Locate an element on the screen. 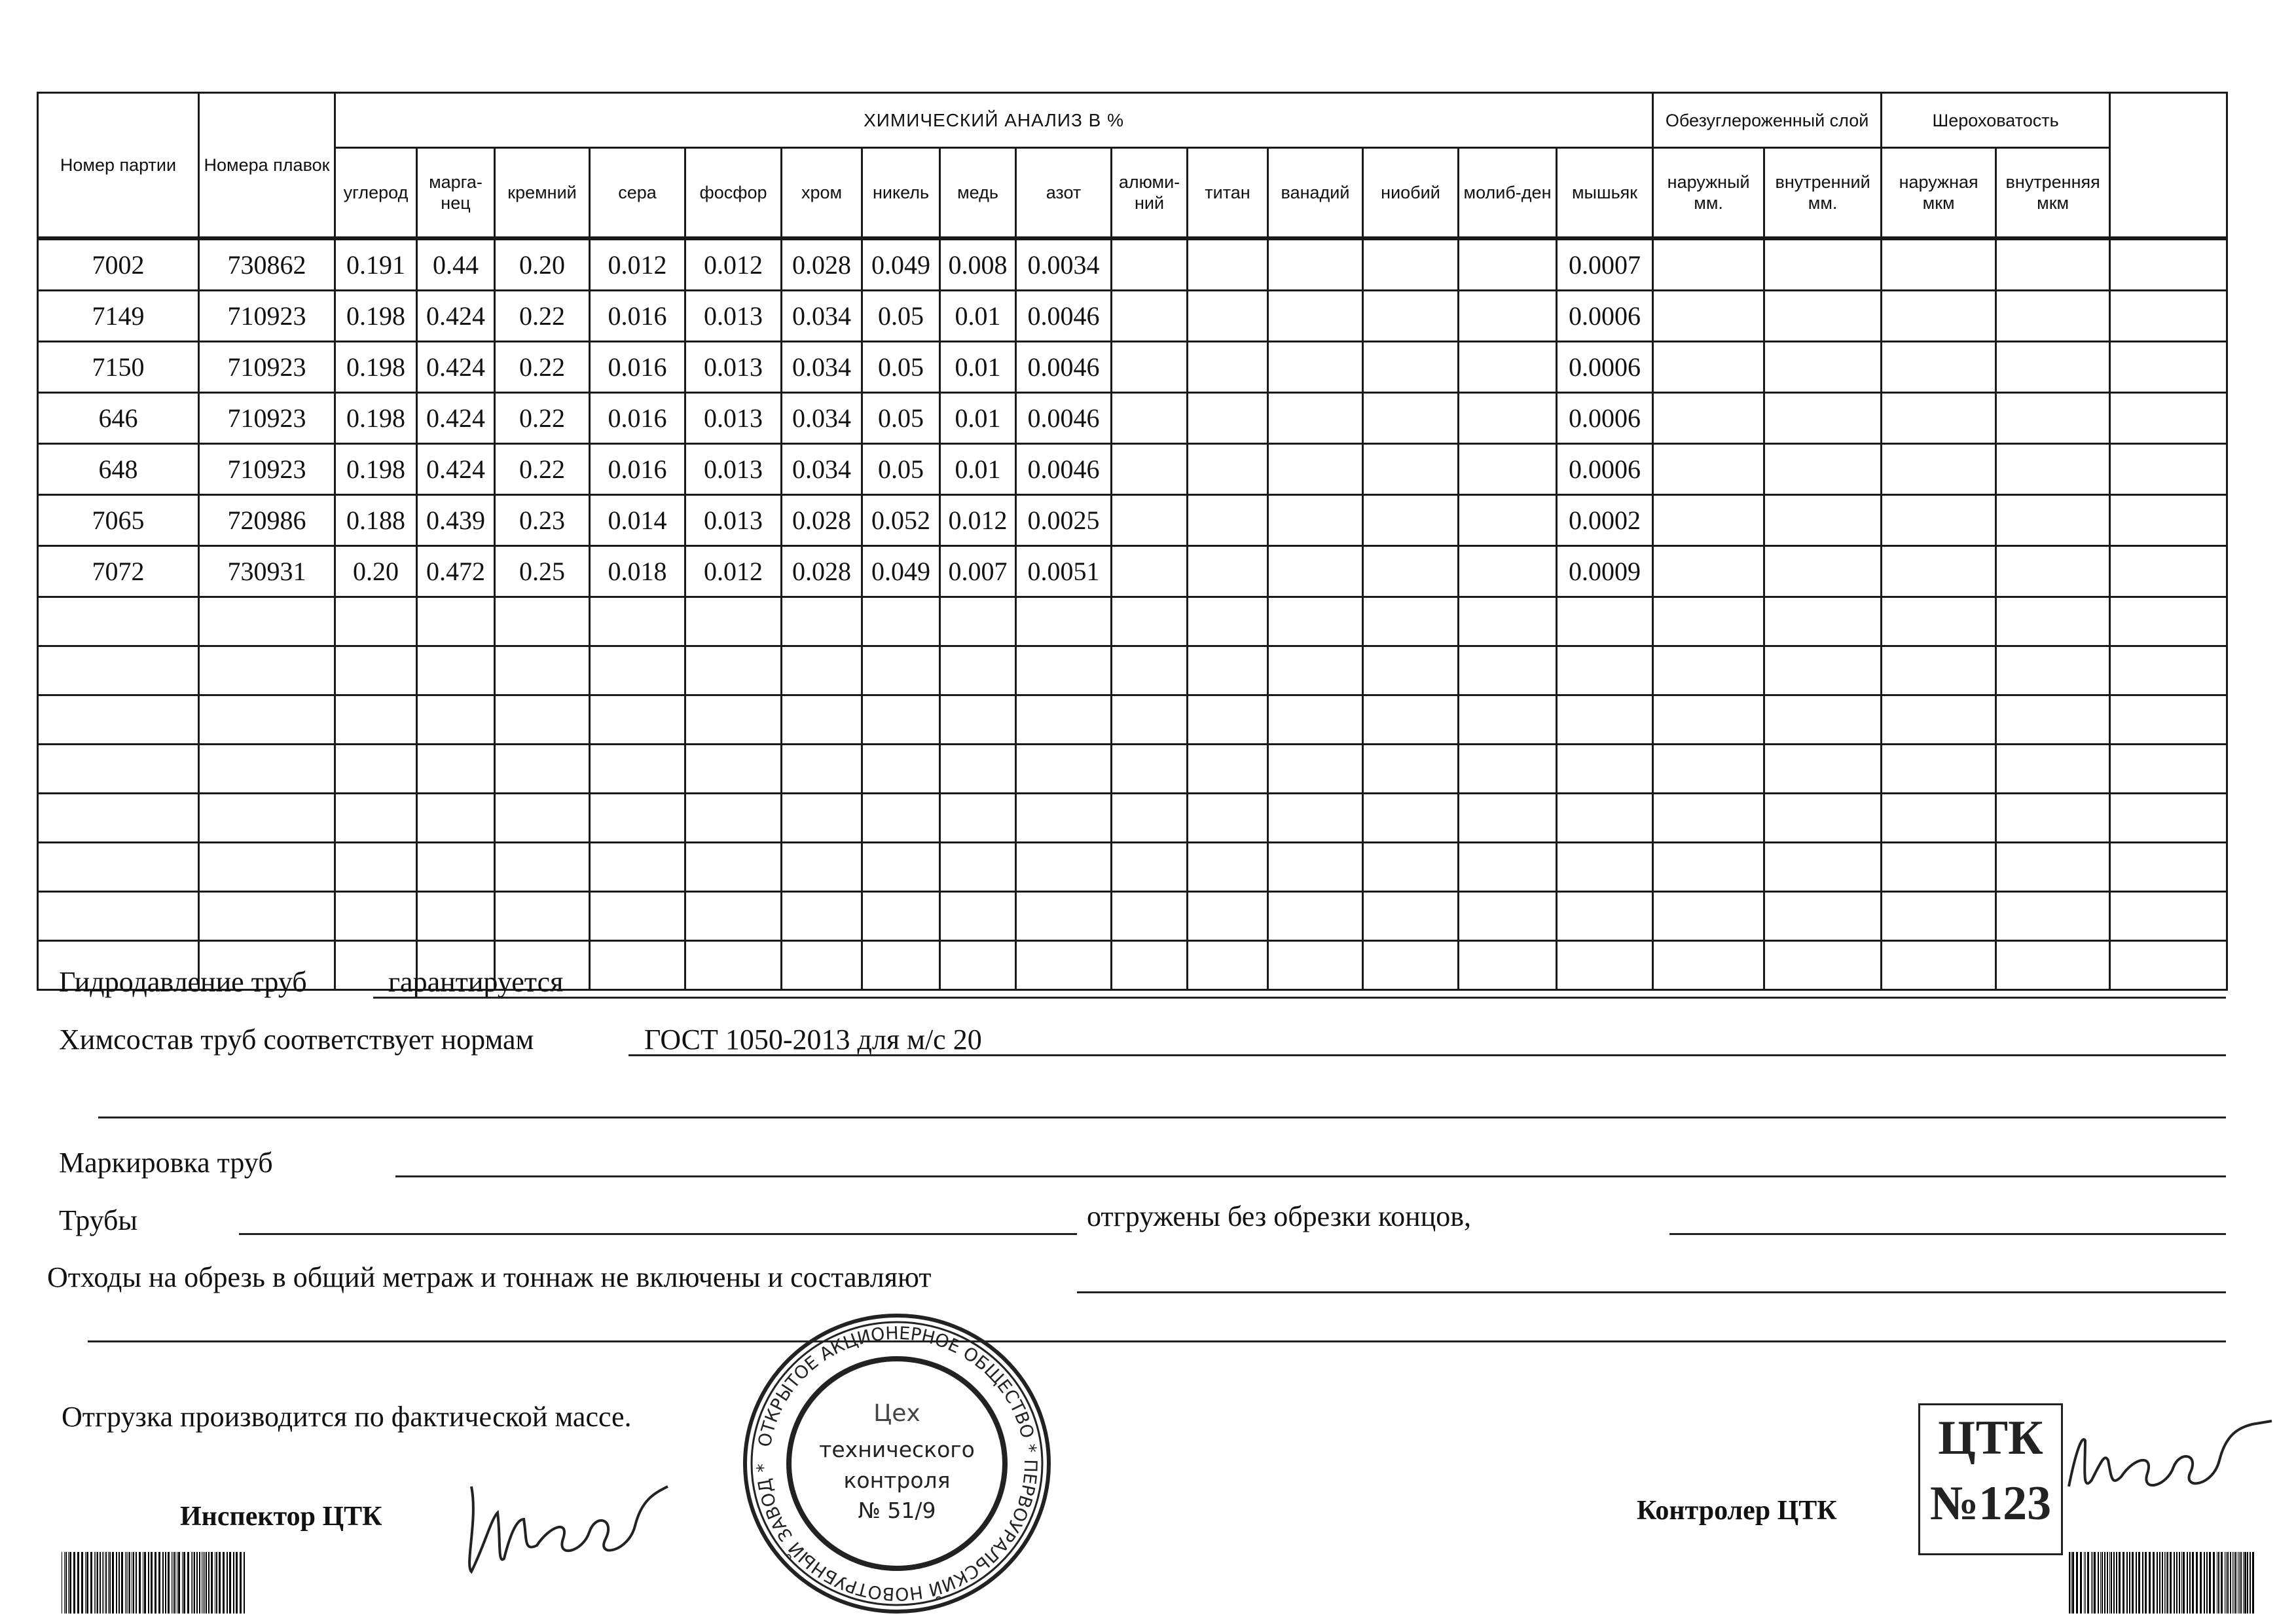  seal-line-1: Цех is located at coordinates (896, 1413).